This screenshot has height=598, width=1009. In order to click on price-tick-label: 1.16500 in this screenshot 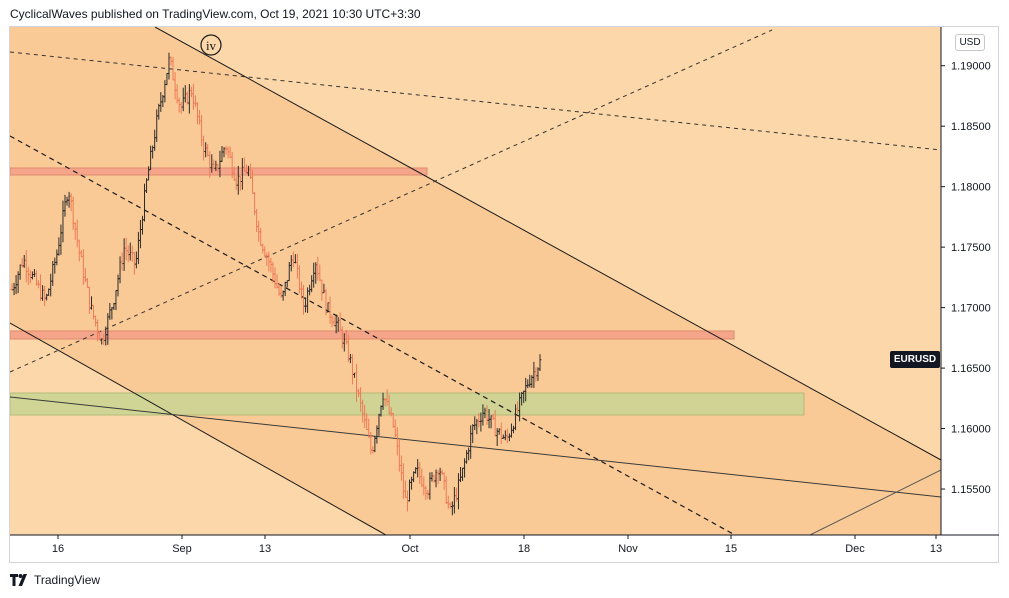, I will do `click(971, 369)`.